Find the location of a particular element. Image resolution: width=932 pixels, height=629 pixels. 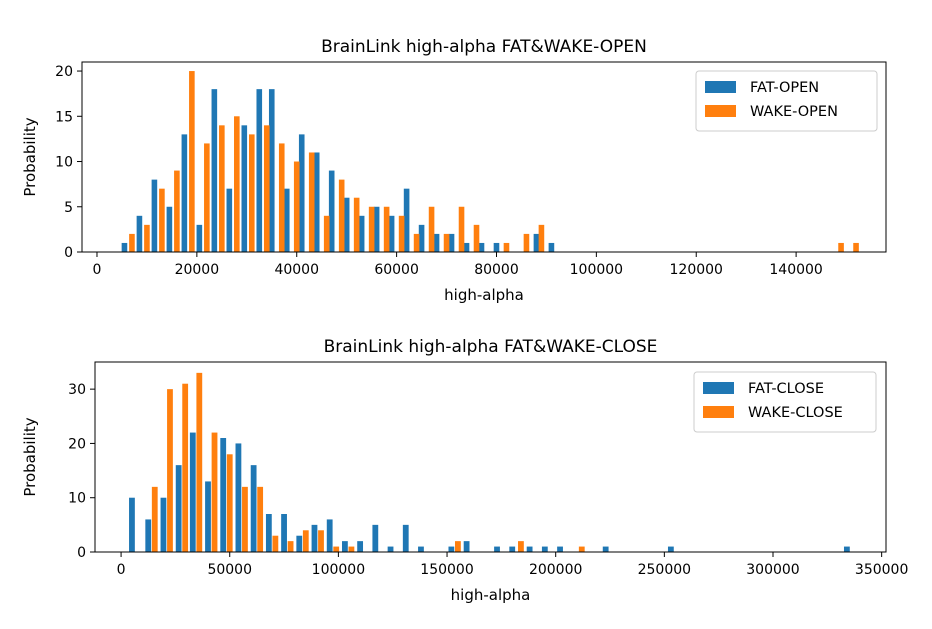

x-tick-label: 120000 is located at coordinates (696, 270).